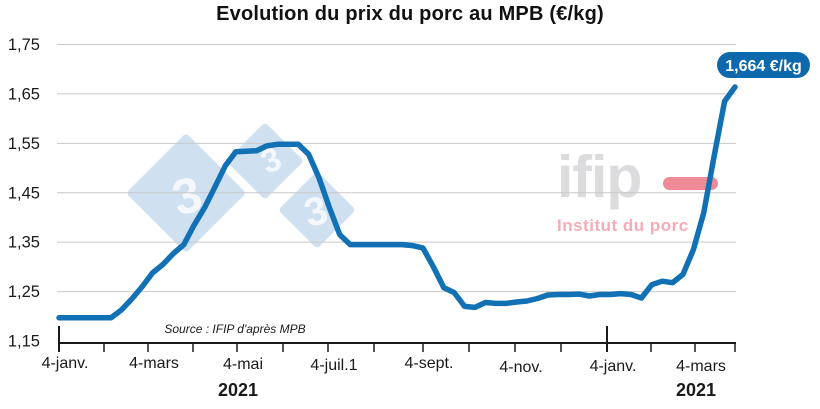 The width and height of the screenshot is (820, 409). What do you see at coordinates (599, 177) in the screenshot?
I see `ifip-watermark-word: ifip` at bounding box center [599, 177].